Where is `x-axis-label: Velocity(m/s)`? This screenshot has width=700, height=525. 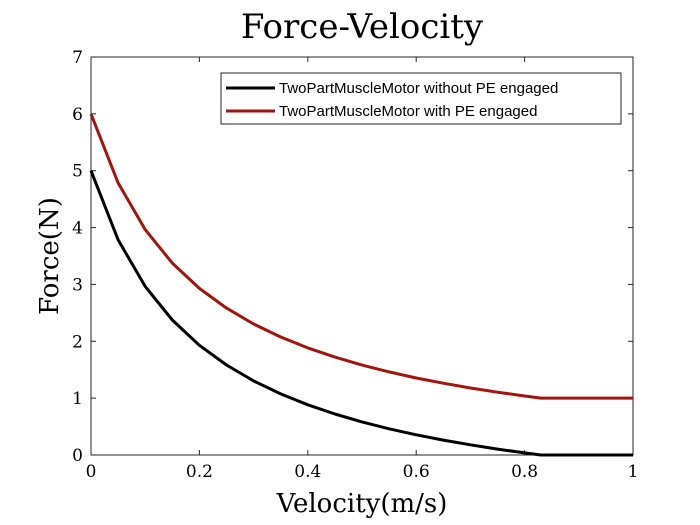
x-axis-label: Velocity(m/s) is located at coordinates (362, 504).